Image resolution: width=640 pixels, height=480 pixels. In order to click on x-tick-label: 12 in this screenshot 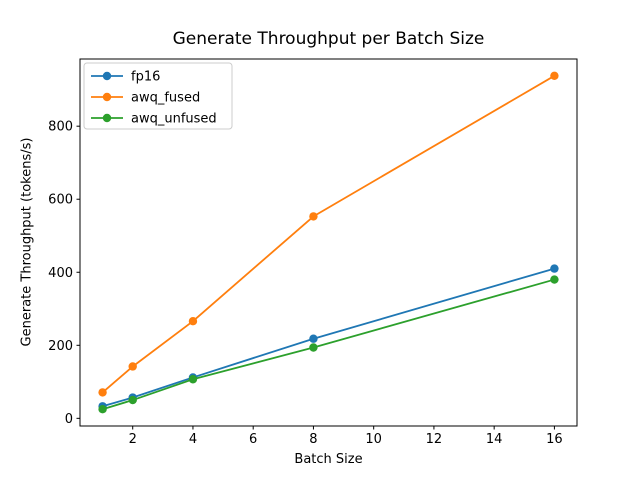, I will do `click(434, 439)`.